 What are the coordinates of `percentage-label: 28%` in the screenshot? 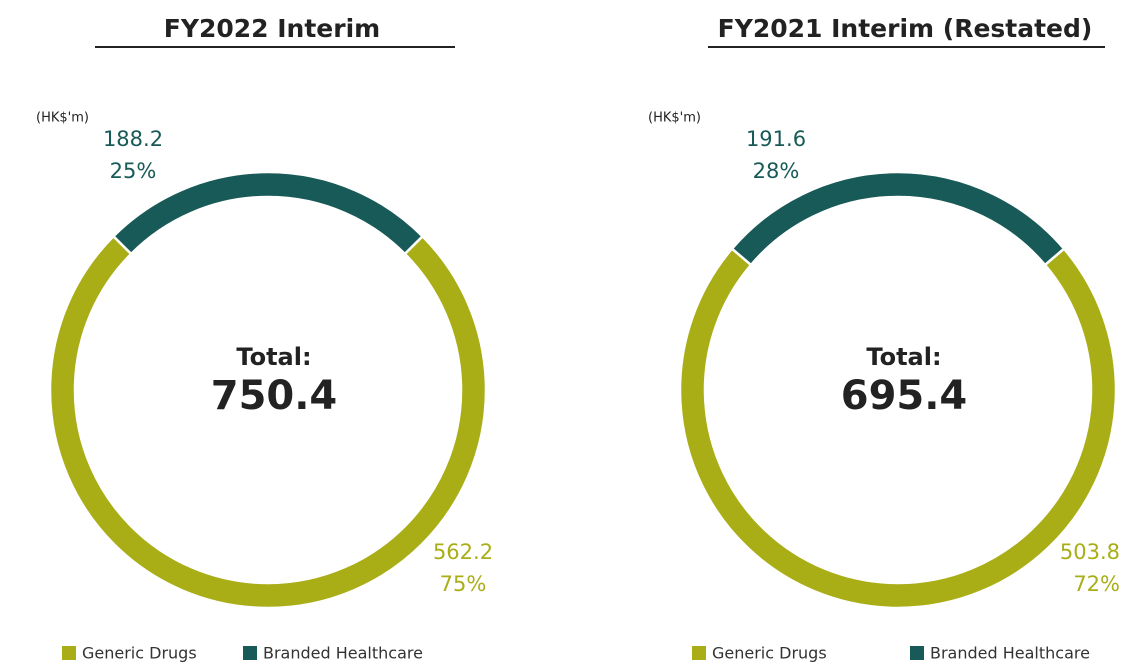 It's located at (776, 171).